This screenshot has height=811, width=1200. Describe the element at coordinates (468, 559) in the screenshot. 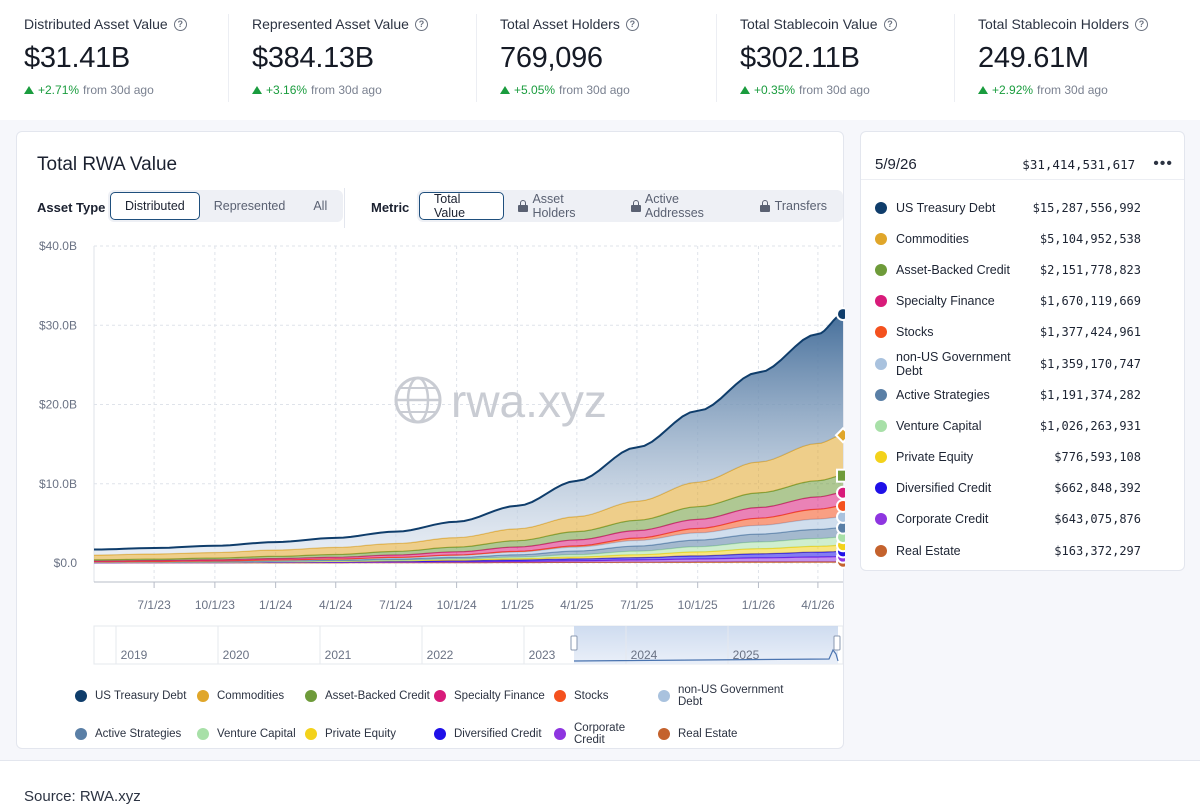

I see `area-corporate-credit` at that location.